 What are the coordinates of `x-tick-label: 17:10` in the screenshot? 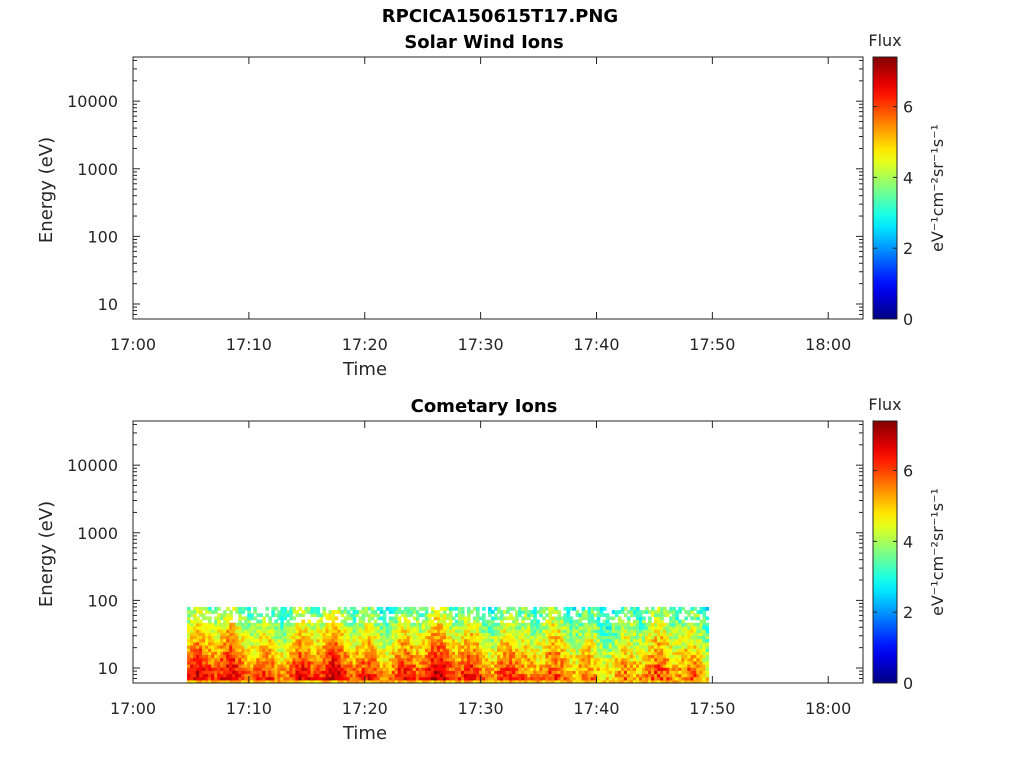 It's located at (249, 708).